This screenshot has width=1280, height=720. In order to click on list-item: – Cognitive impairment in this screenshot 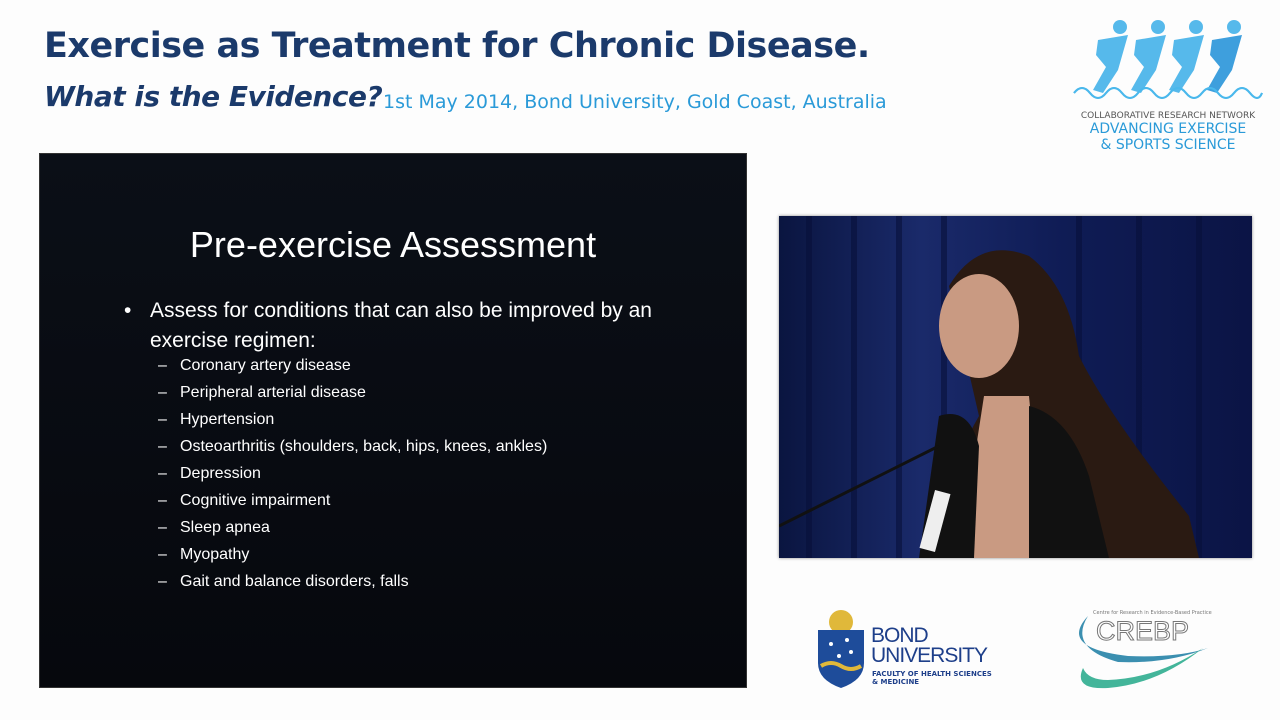, I will do `click(244, 500)`.